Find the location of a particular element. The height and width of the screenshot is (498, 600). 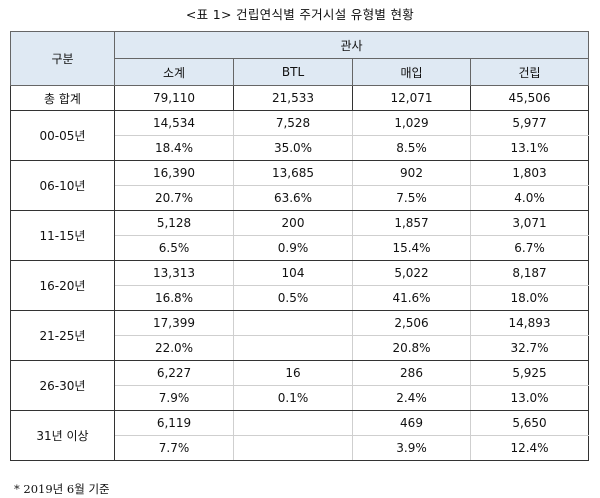

footnote: * 2019년 6월 기준 is located at coordinates (62, 489).